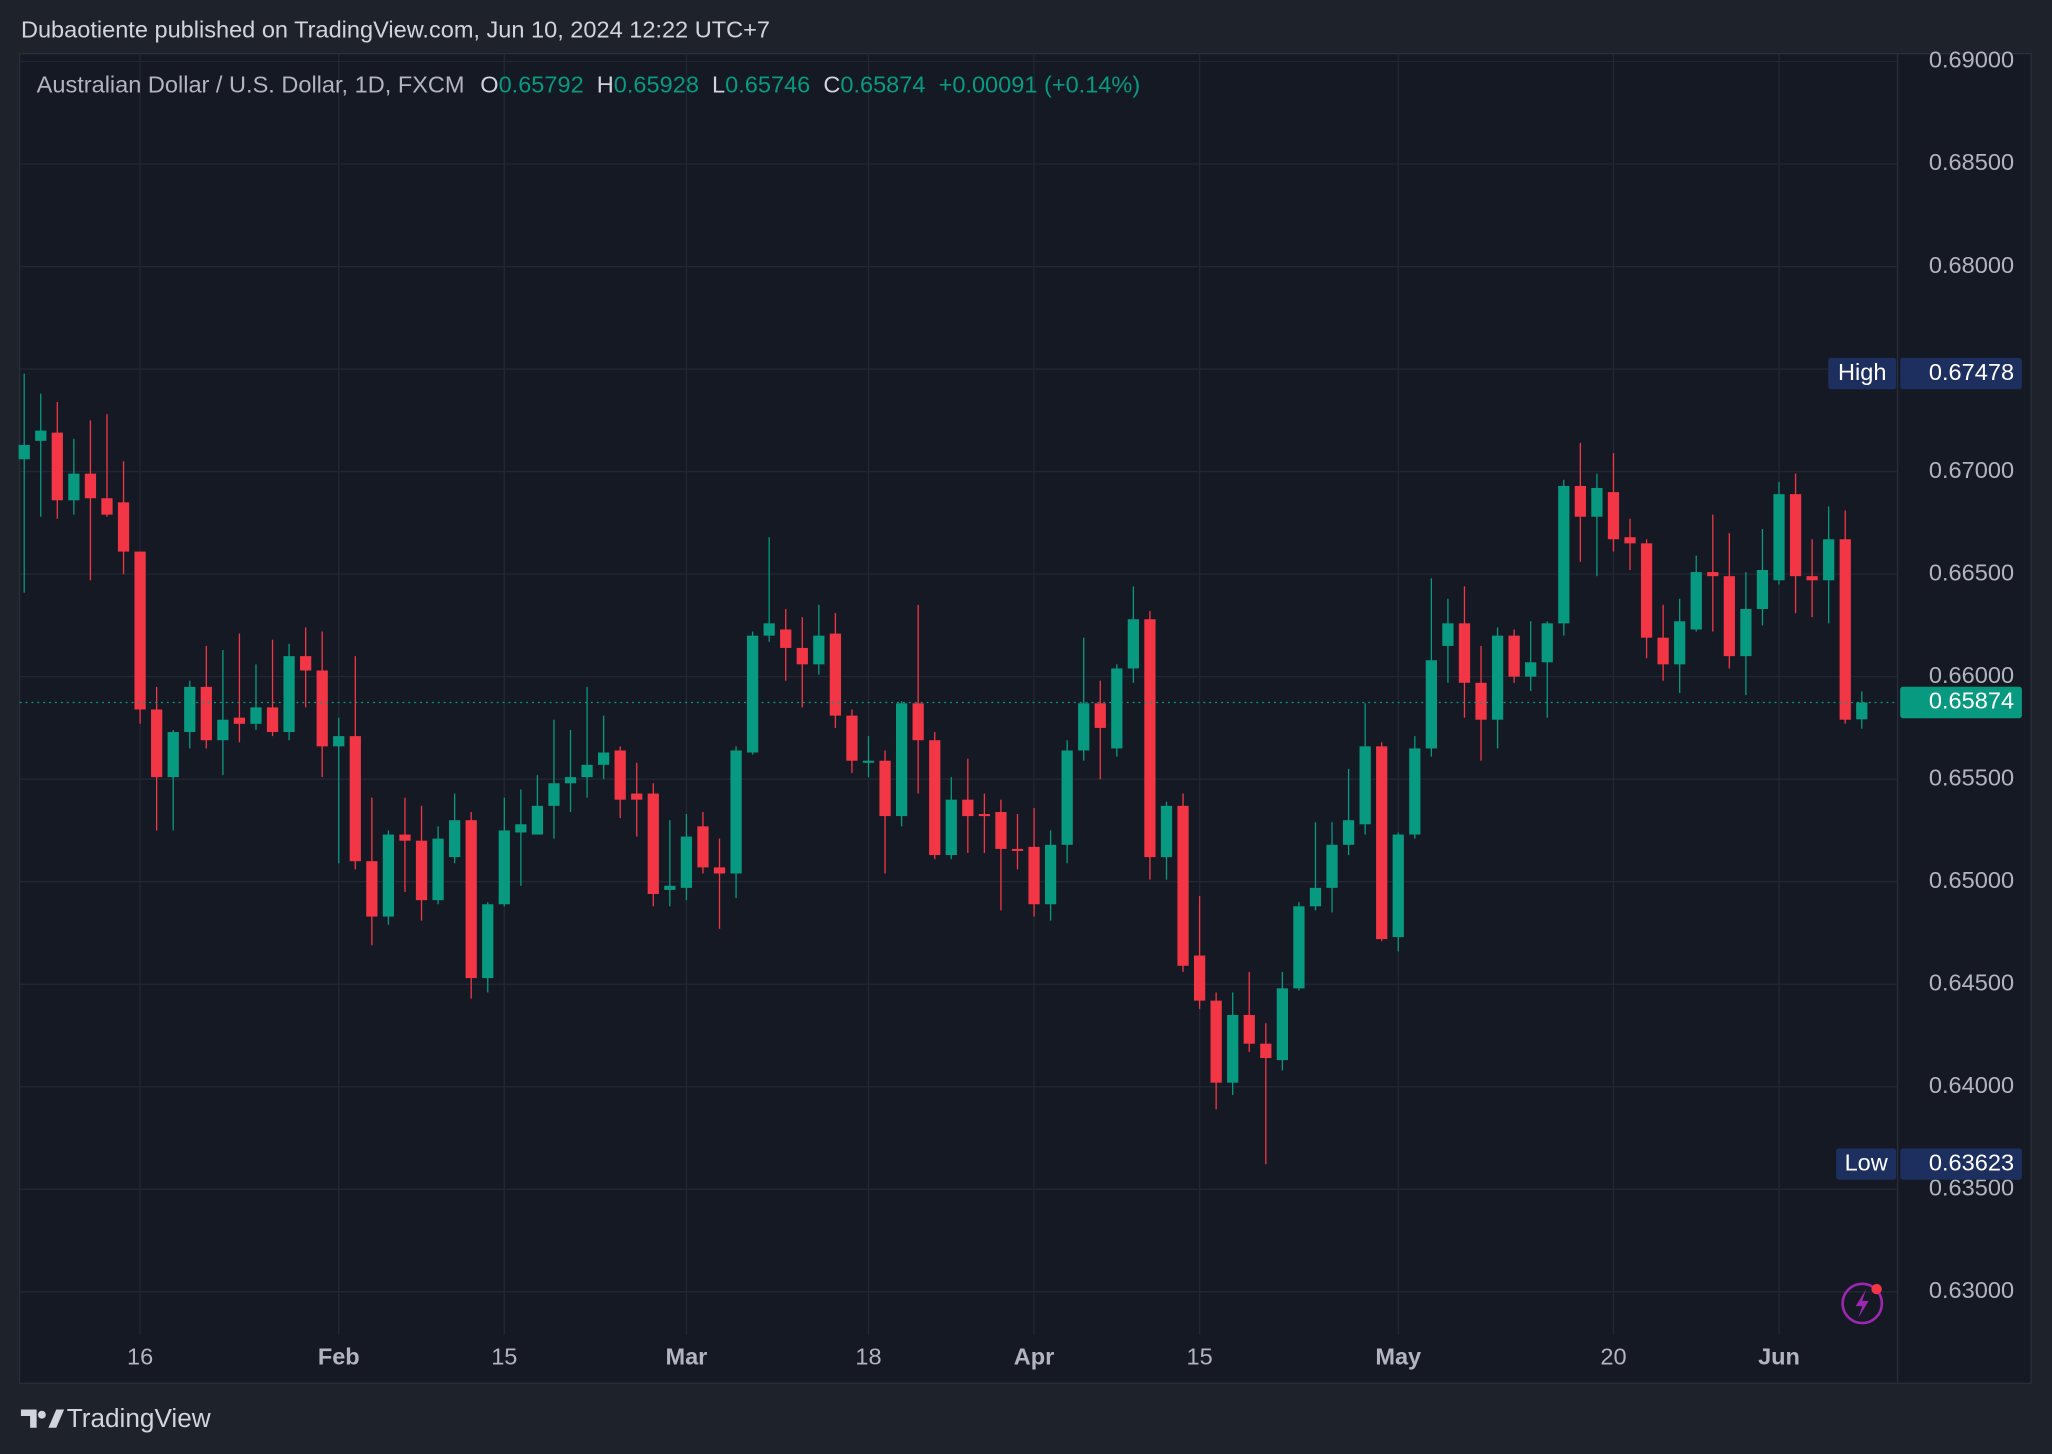 This screenshot has width=2052, height=1454. I want to click on y-tick-label: 0.63000, so click(1971, 1290).